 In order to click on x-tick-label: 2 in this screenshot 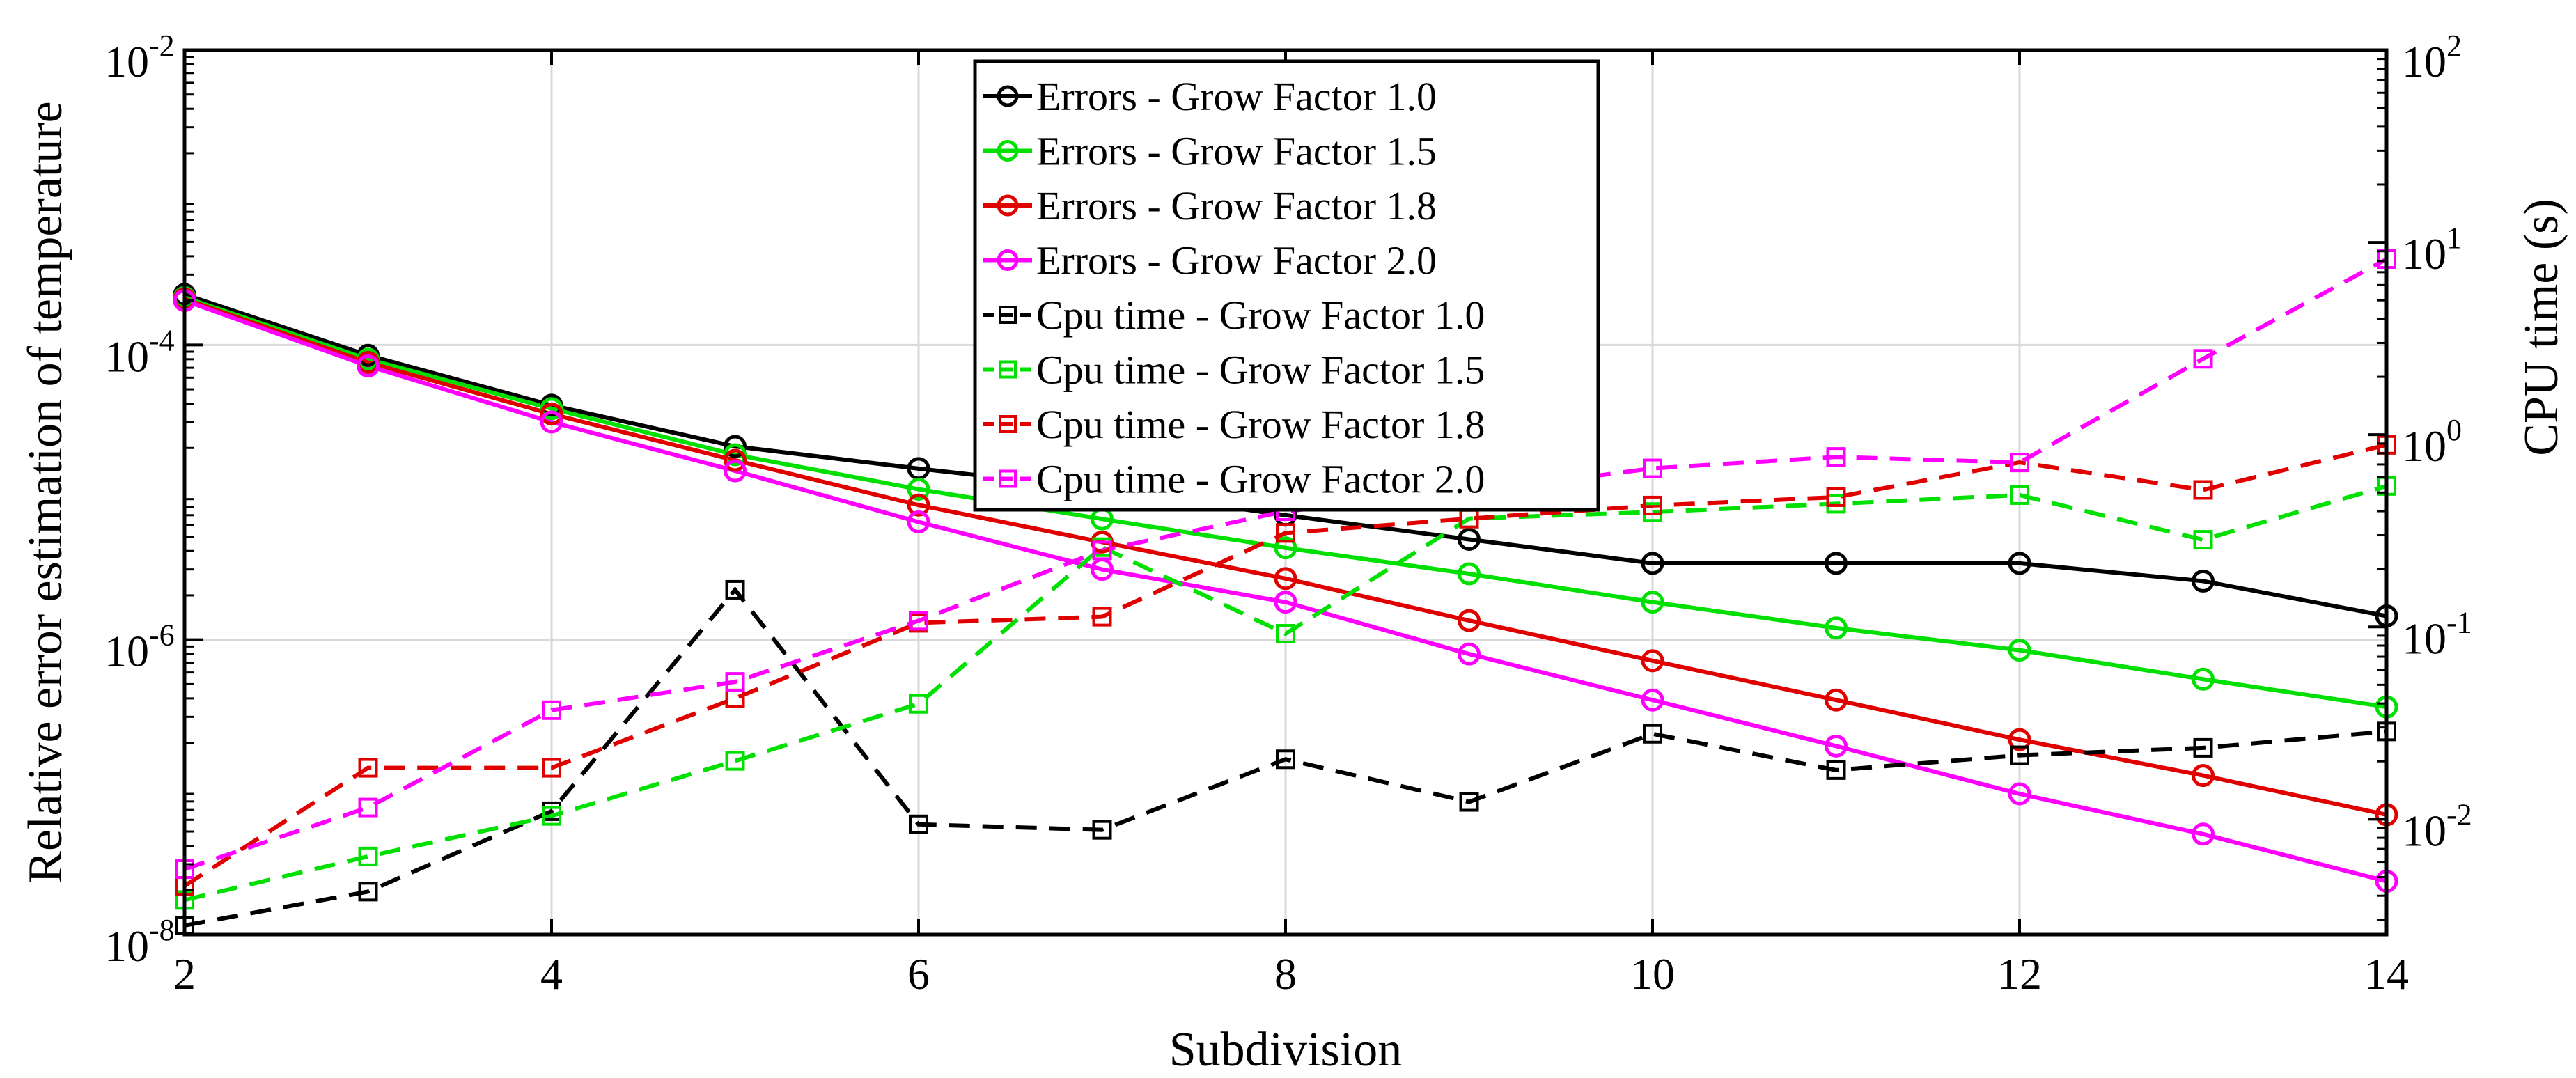, I will do `click(184, 974)`.